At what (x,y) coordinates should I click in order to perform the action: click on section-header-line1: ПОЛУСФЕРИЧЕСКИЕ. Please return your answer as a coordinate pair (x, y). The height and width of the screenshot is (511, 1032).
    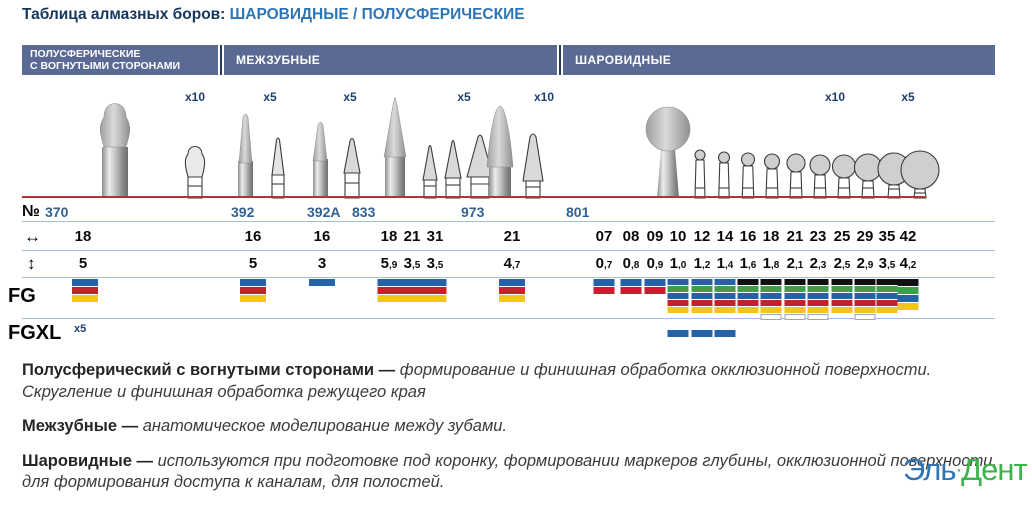
    Looking at the image, I should click on (85, 54).